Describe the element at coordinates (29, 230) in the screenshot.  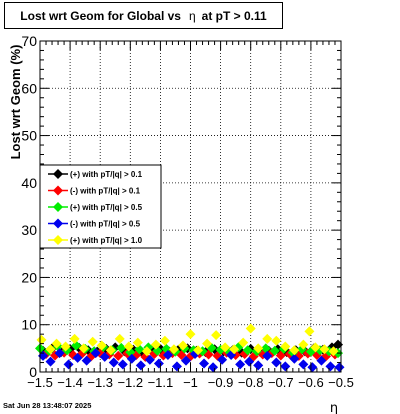
I see `y-tick-label: 30` at that location.